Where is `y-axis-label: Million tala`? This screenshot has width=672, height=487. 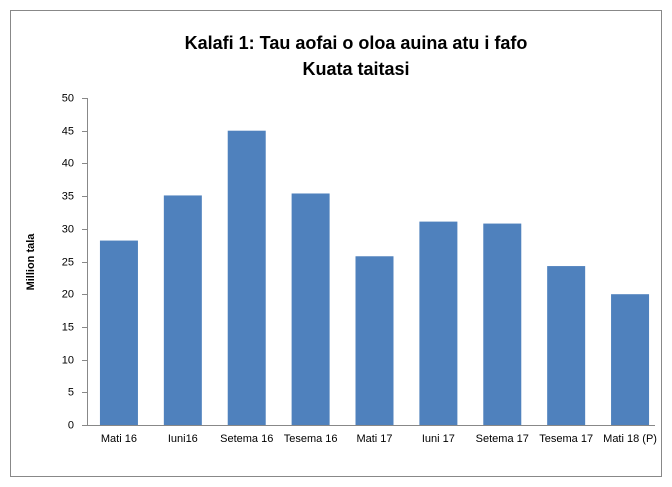 y-axis-label: Million tala is located at coordinates (31, 262).